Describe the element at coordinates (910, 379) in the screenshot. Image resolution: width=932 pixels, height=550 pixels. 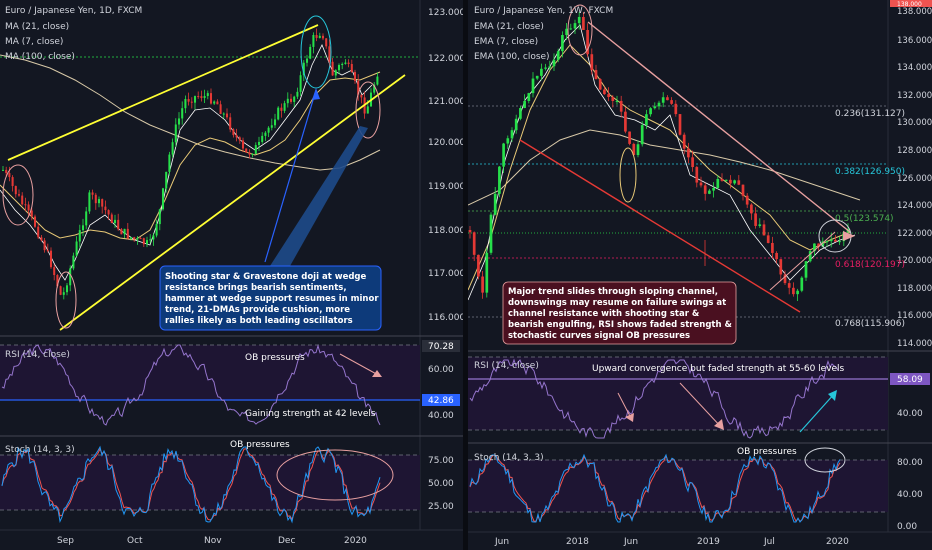
I see `right-rsi-tag` at that location.